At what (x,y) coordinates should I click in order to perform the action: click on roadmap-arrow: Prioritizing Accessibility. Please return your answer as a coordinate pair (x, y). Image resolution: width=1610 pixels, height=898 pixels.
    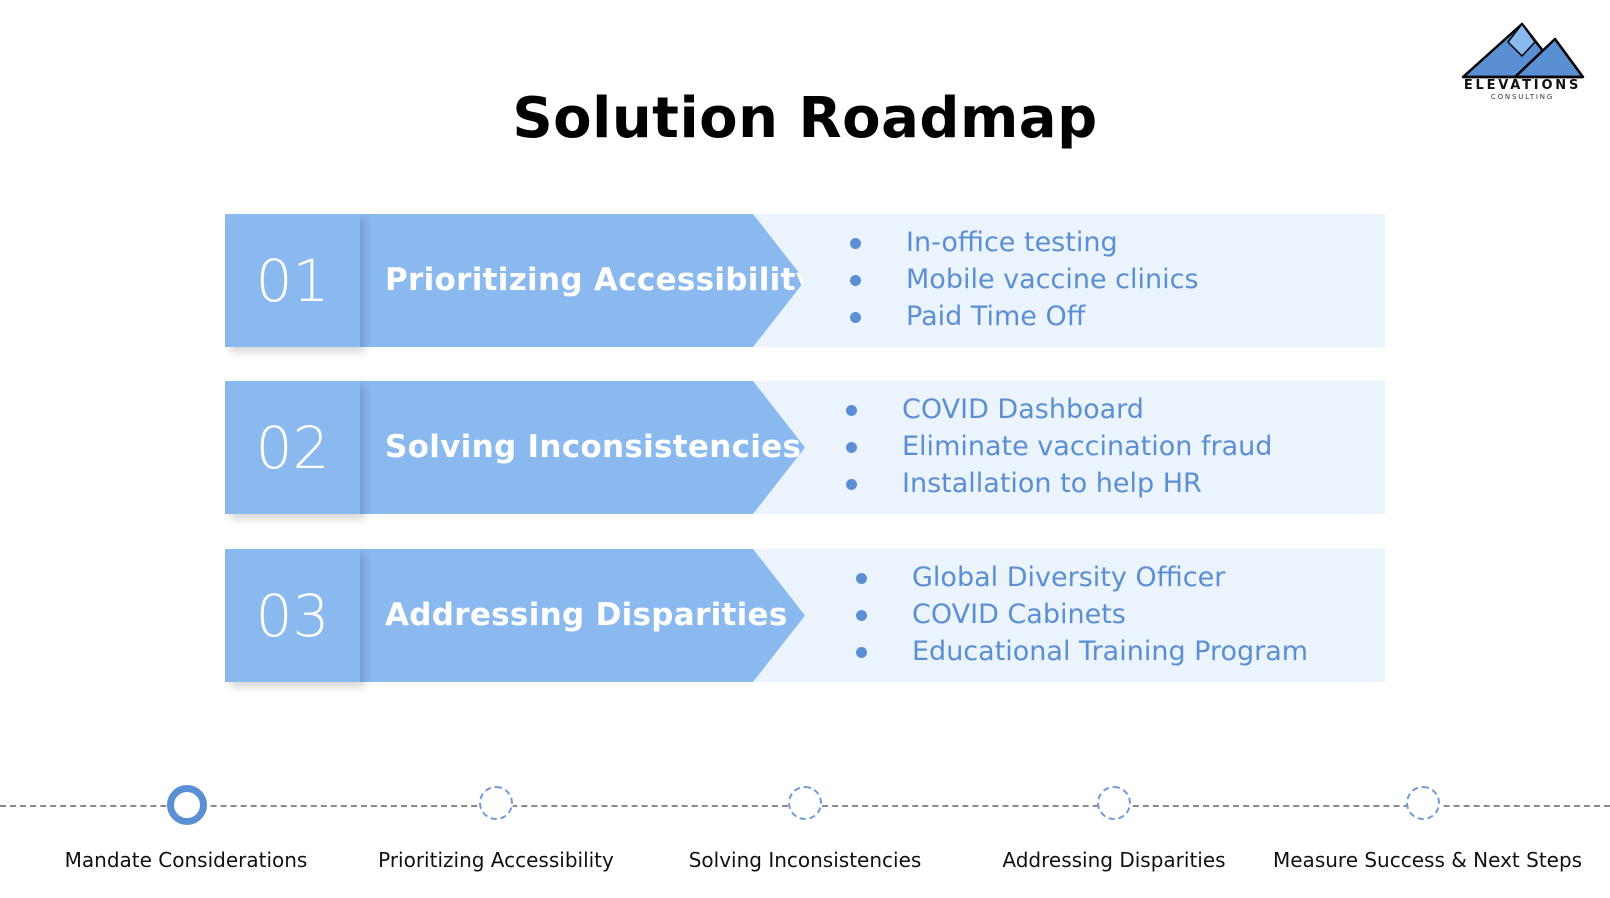
    Looking at the image, I should click on (582, 280).